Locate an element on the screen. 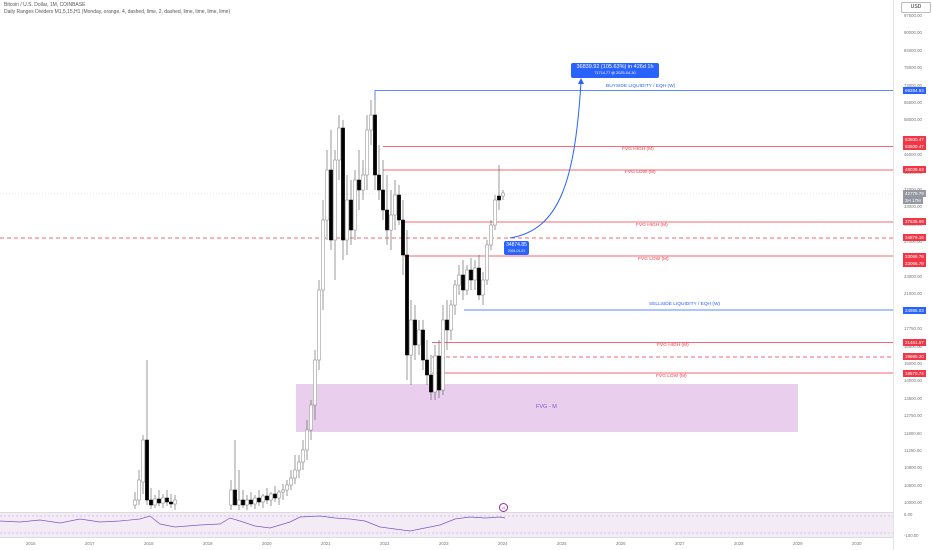 The image size is (932, 550). event-marker-icon: d is located at coordinates (503, 507).